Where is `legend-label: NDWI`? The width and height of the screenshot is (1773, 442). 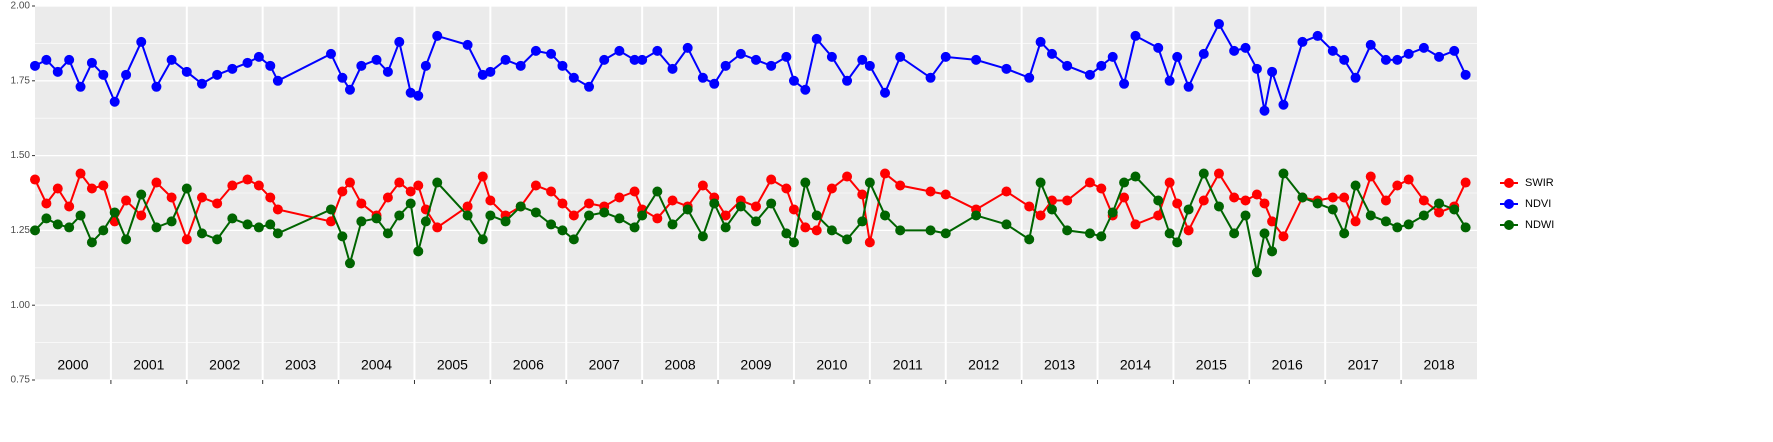 legend-label: NDWI is located at coordinates (1539, 225).